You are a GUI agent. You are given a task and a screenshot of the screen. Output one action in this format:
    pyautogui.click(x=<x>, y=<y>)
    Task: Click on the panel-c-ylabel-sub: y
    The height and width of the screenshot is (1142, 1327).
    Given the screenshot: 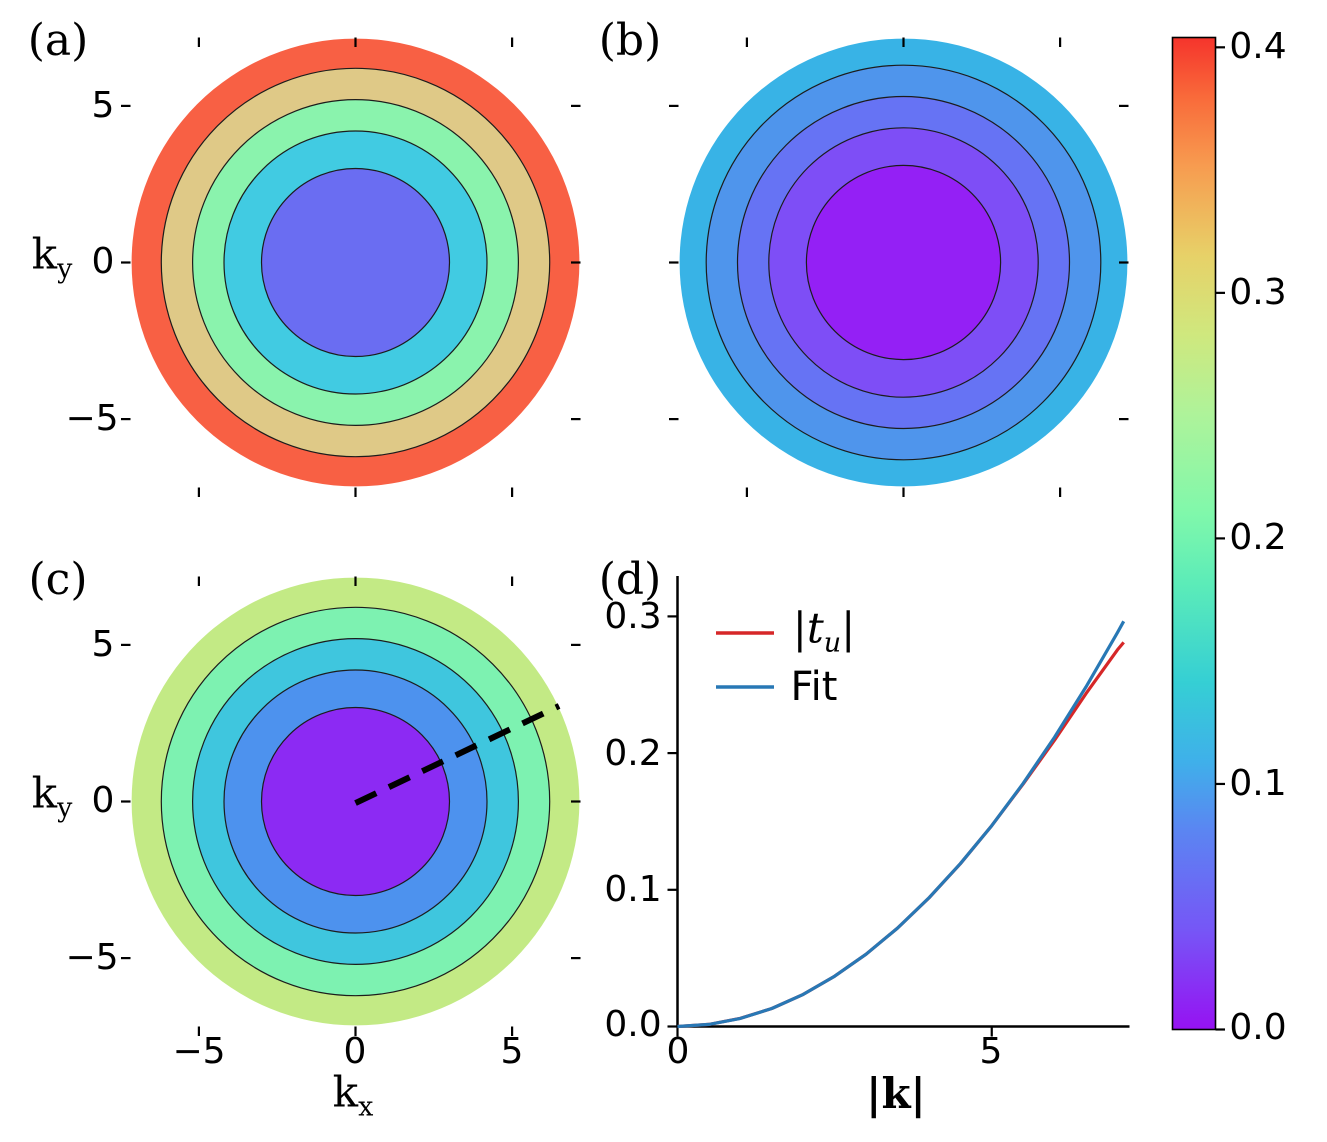 What is the action you would take?
    pyautogui.click(x=65, y=808)
    